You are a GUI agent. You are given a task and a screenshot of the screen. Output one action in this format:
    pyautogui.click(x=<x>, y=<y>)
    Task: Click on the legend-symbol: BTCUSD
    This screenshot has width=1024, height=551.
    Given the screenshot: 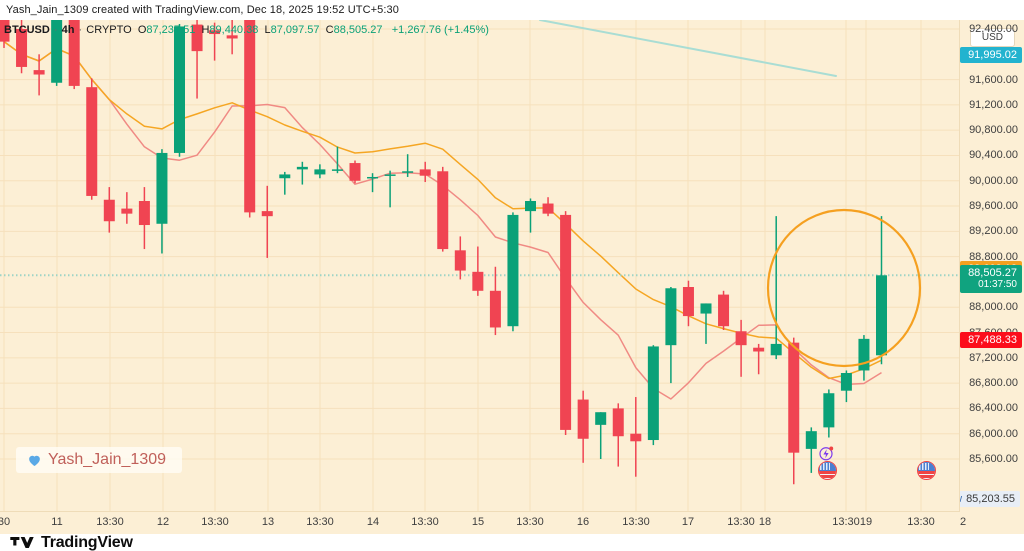 What is the action you would take?
    pyautogui.click(x=27, y=30)
    